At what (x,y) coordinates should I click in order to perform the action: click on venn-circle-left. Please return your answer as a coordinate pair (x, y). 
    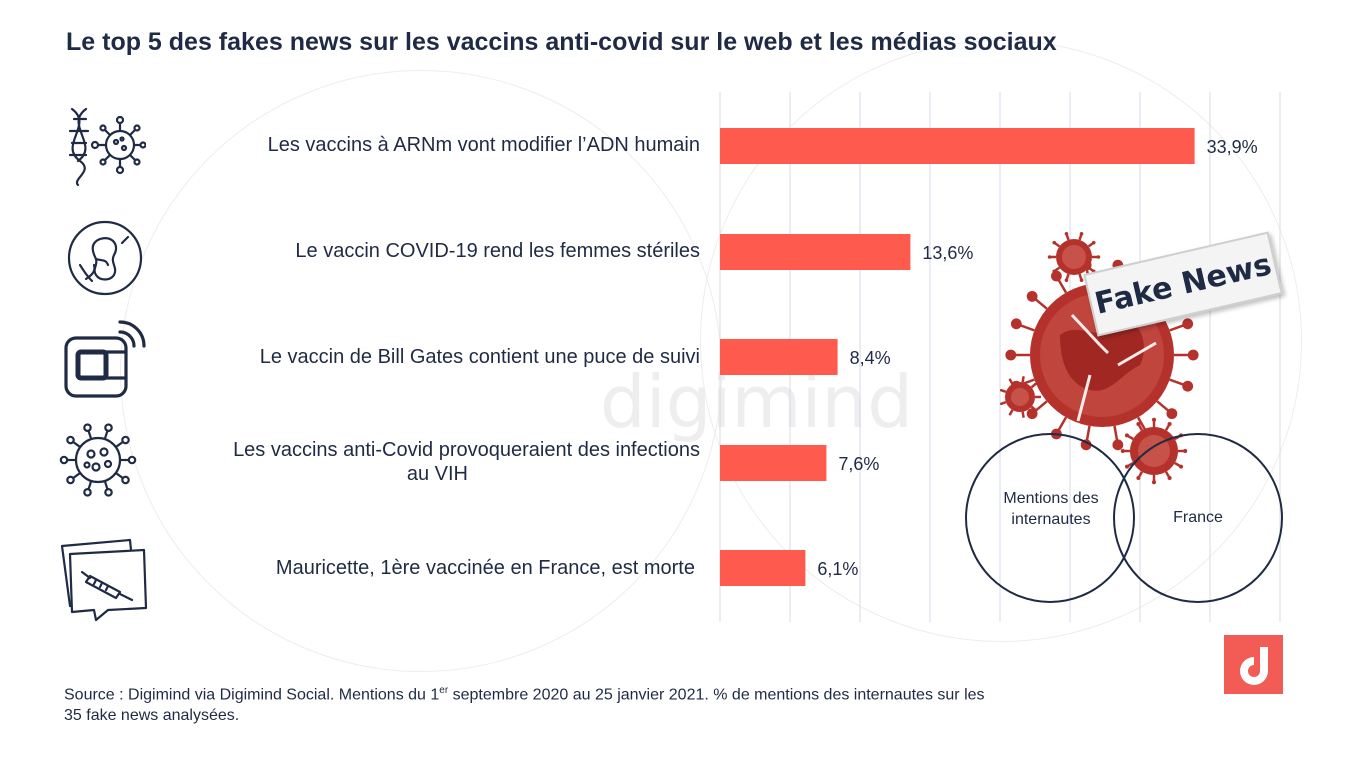
    Looking at the image, I should click on (1050, 518).